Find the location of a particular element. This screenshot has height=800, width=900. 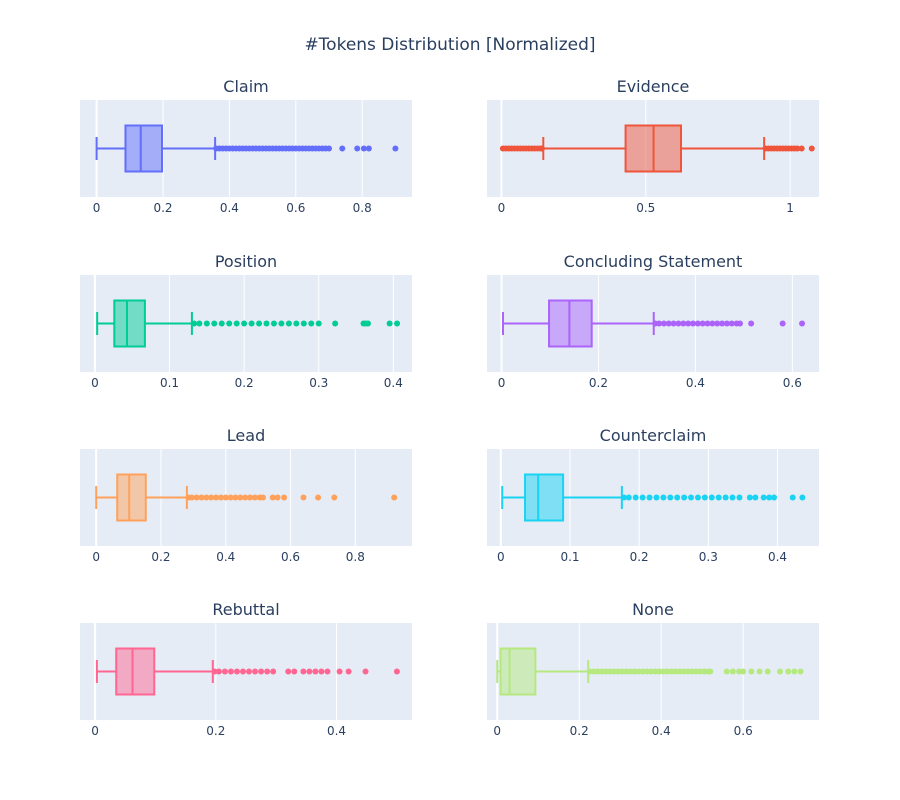

subplot-evidence: Evidence 0 0.5 1 is located at coordinates (653, 146).